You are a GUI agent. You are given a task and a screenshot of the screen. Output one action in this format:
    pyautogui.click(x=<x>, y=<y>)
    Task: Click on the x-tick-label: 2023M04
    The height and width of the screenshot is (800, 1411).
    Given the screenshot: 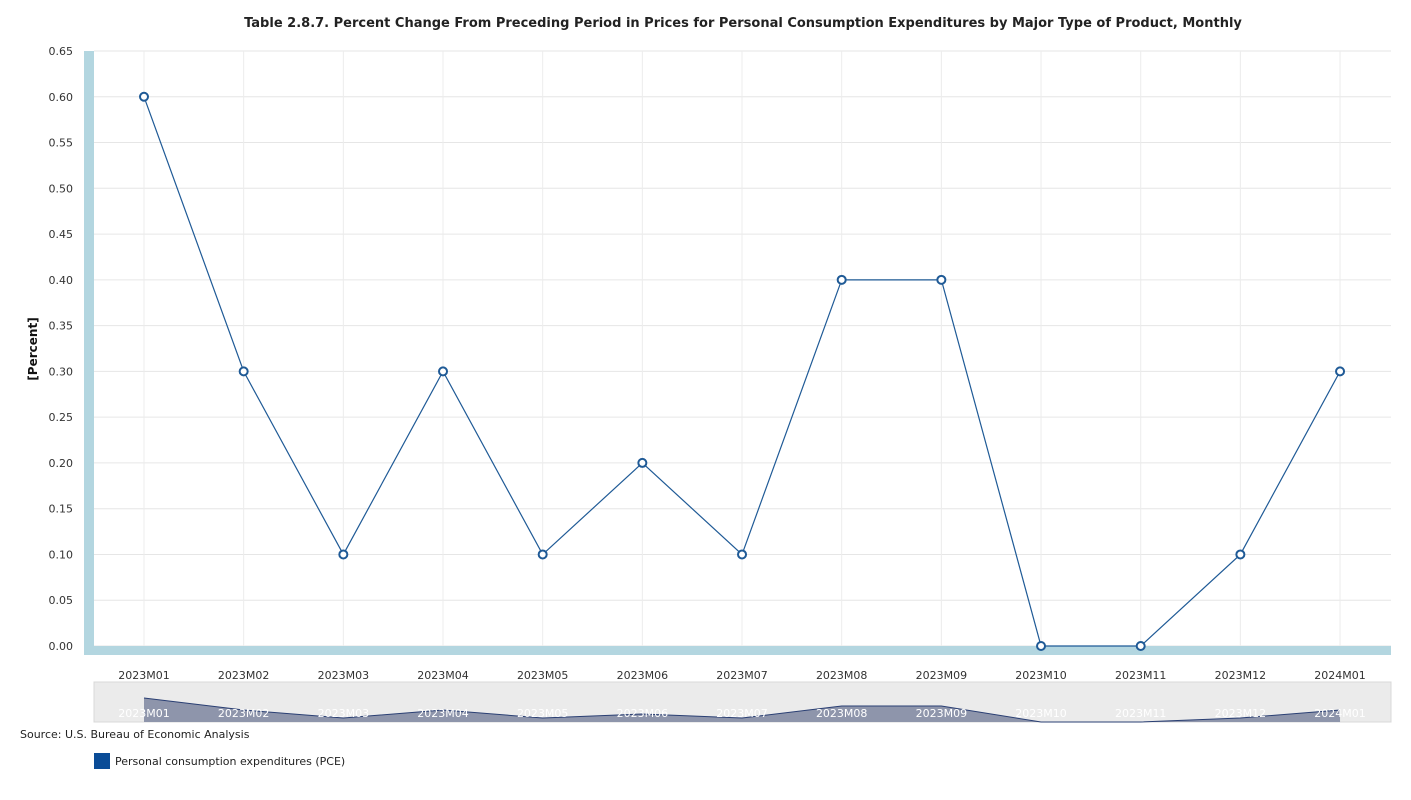 What is the action you would take?
    pyautogui.click(x=442, y=675)
    